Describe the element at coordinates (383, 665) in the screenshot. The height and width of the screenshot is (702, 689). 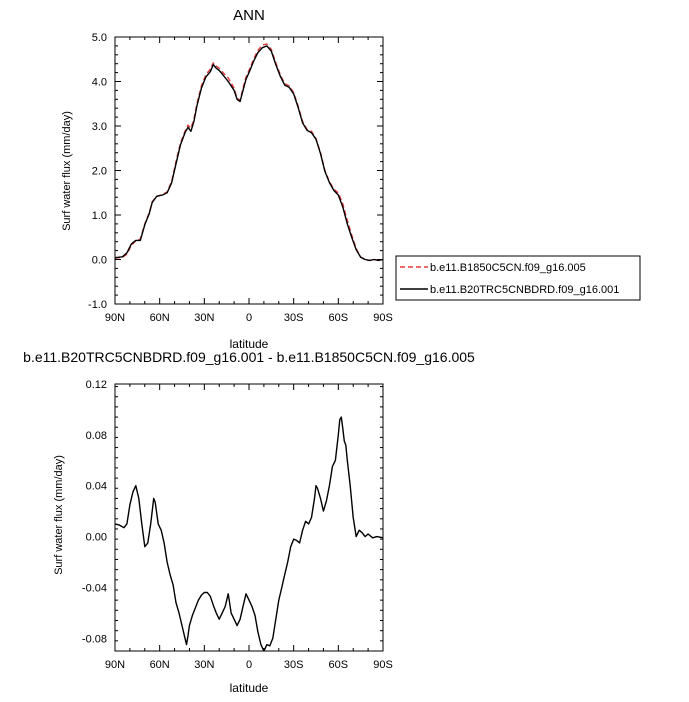
I see `bottom-chart-x-tick-label: 90S` at that location.